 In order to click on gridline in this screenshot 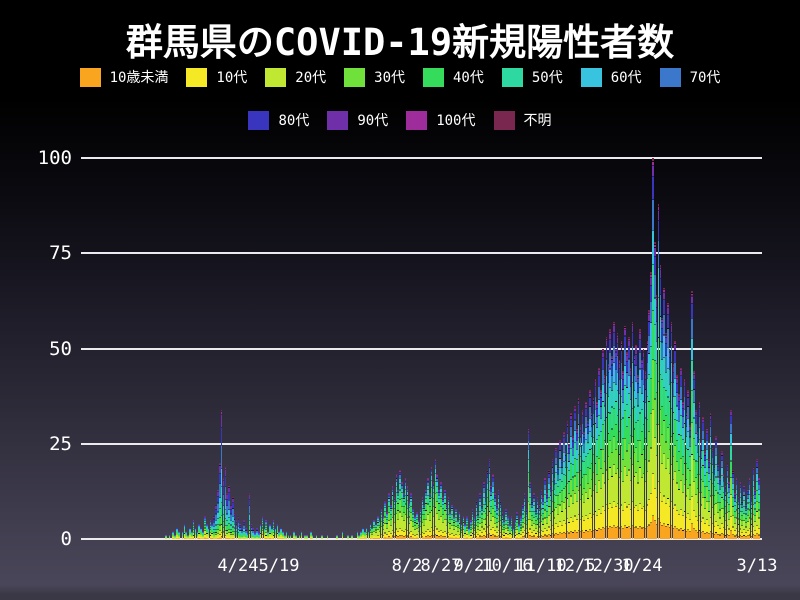, I will do `click(421, 443)`.